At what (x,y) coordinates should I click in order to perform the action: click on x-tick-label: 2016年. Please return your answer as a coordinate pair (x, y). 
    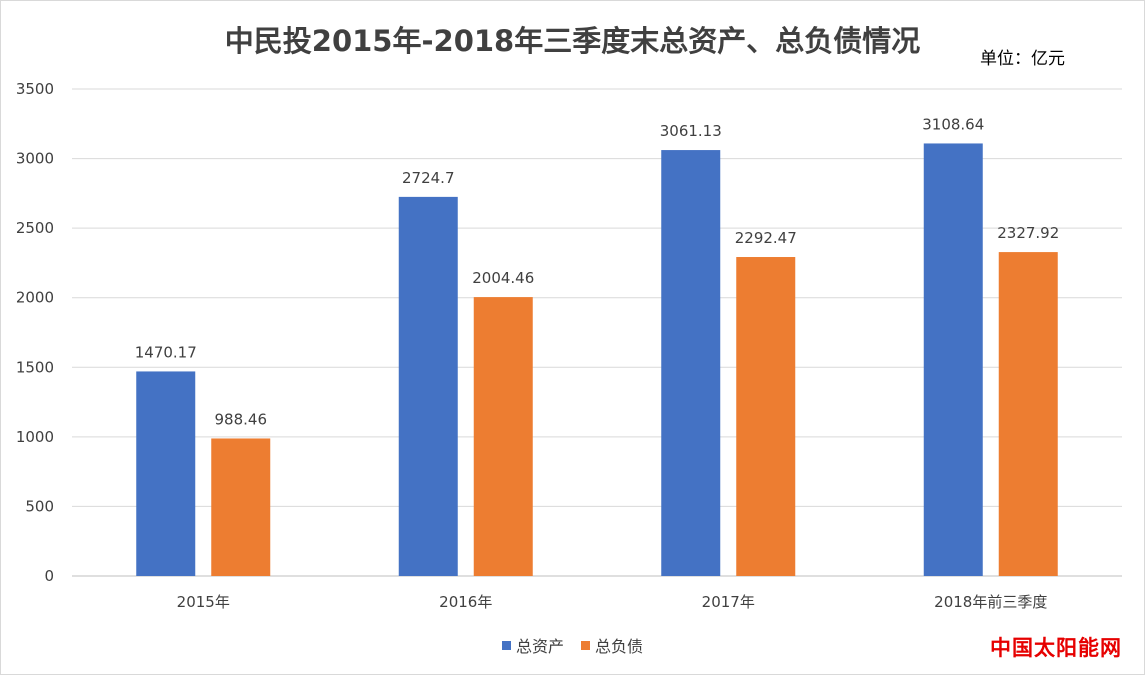
    Looking at the image, I should click on (465, 602).